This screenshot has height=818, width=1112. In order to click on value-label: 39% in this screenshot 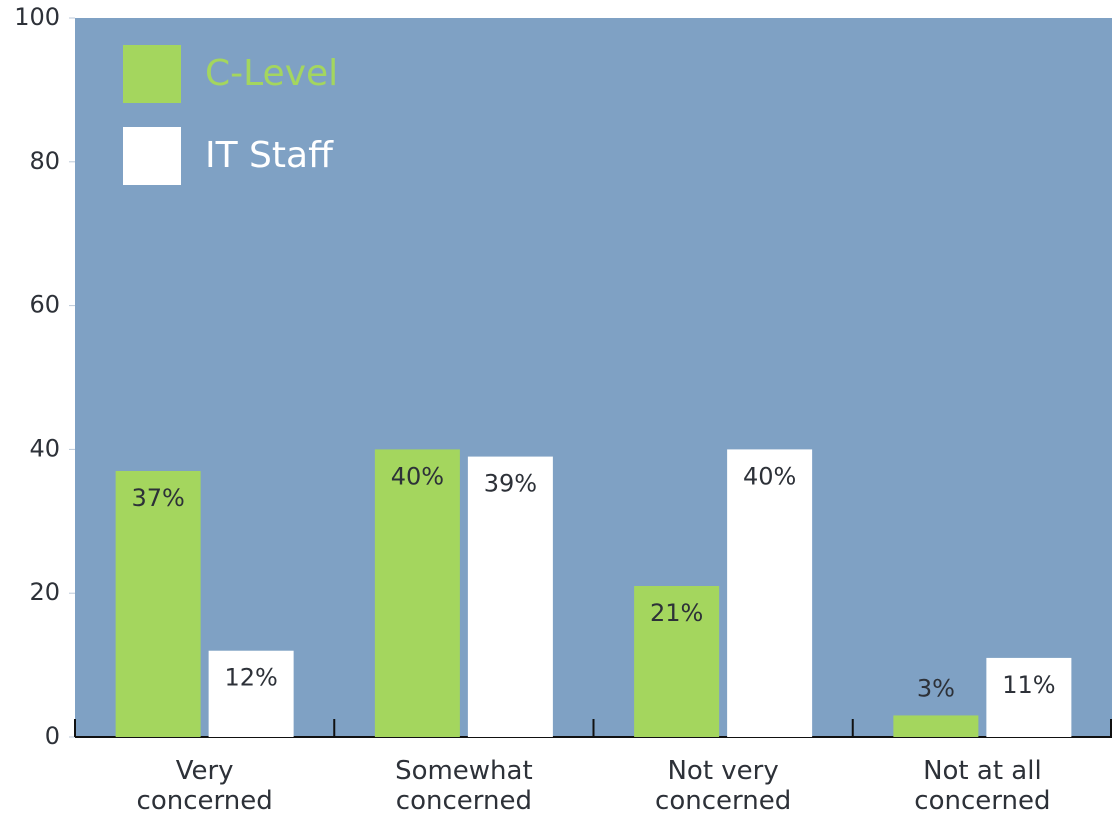, I will do `click(510, 484)`.